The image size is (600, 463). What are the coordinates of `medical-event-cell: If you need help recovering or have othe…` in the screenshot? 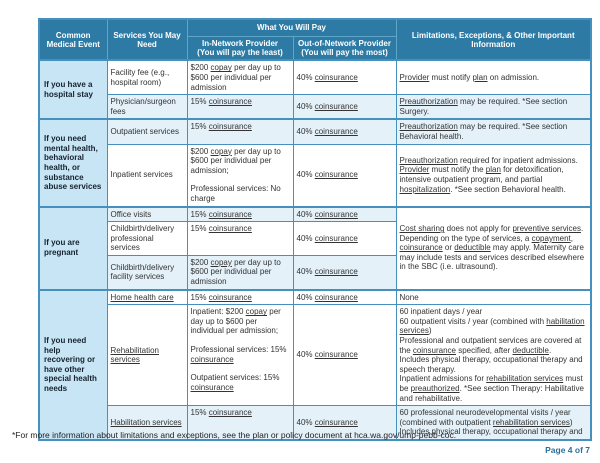 It's located at (73, 364).